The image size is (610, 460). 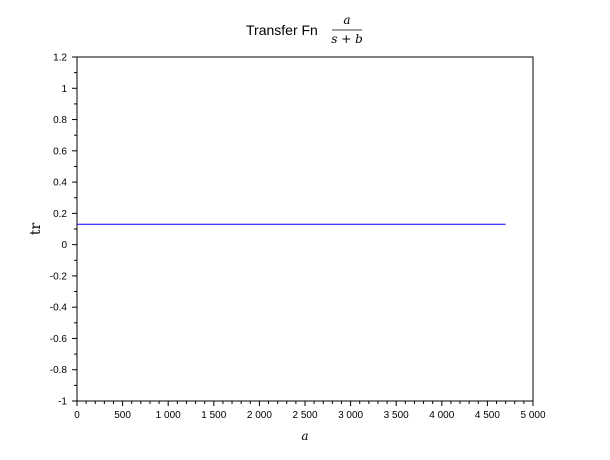 What do you see at coordinates (60, 183) in the screenshot?
I see `y-tick-label: 0.4` at bounding box center [60, 183].